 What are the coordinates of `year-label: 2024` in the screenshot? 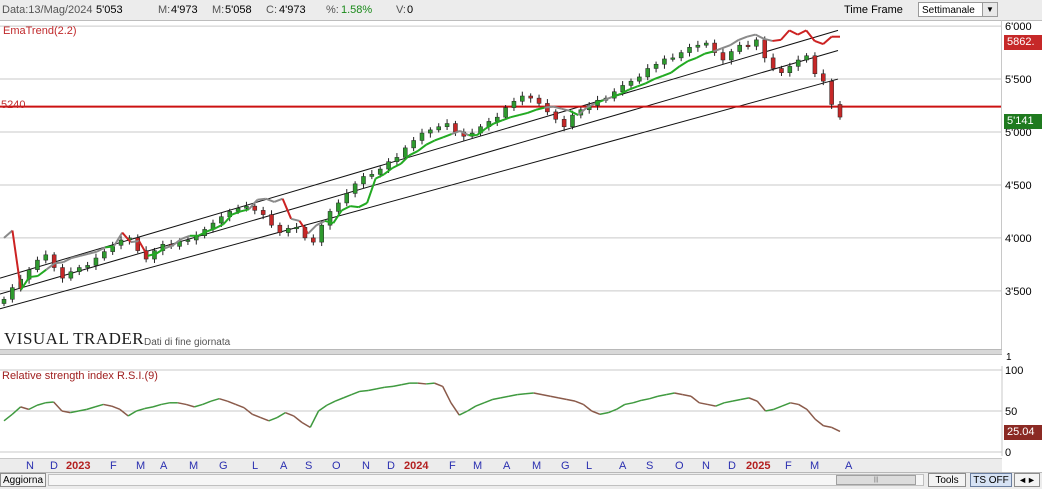 It's located at (416, 466).